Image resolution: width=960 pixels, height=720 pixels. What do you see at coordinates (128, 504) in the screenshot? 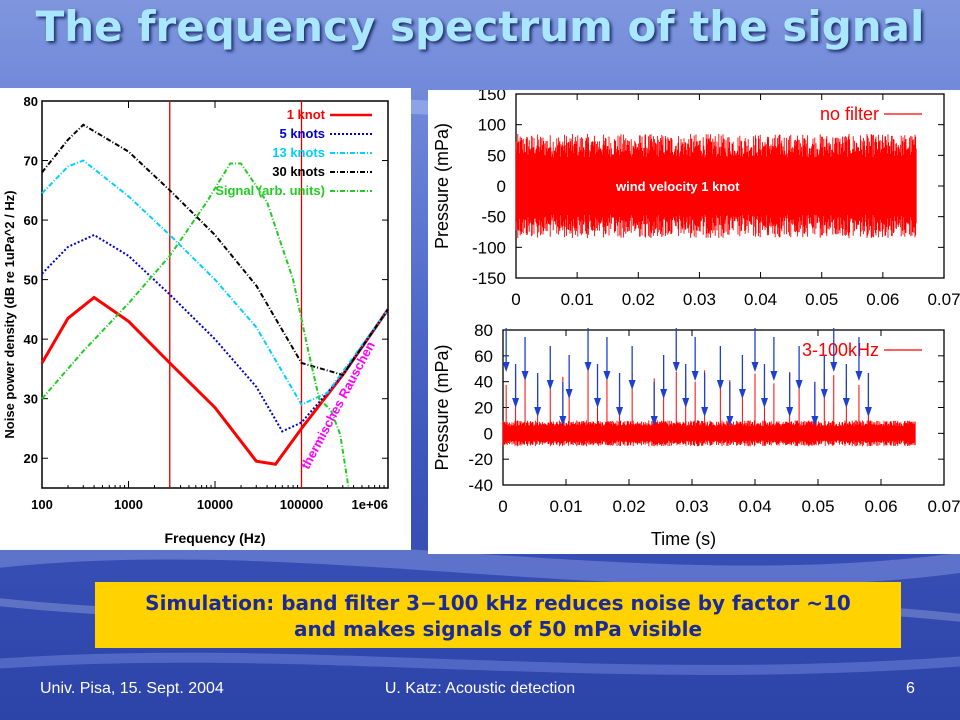
I see `x-tick-label: 1000` at bounding box center [128, 504].